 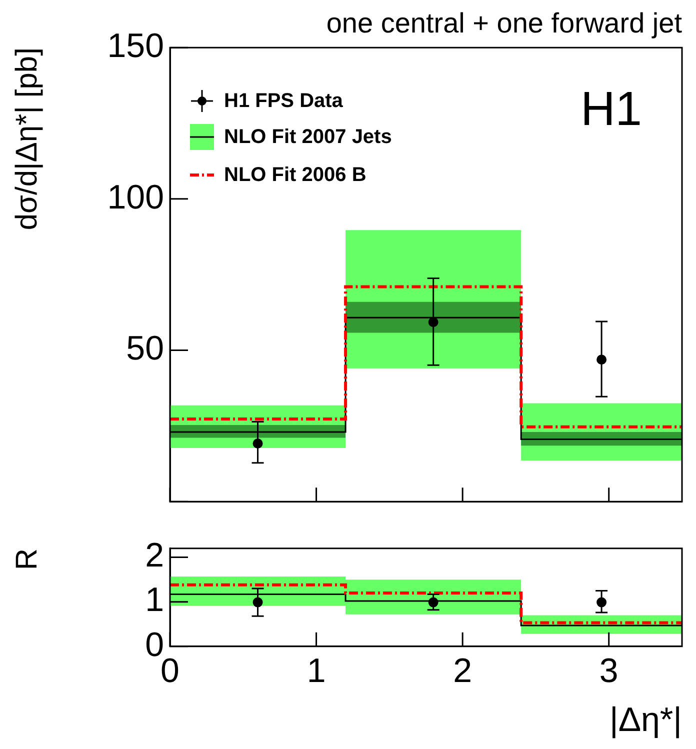 What do you see at coordinates (308, 137) in the screenshot?
I see `legend-label: NLO Fit 2007 Jets` at bounding box center [308, 137].